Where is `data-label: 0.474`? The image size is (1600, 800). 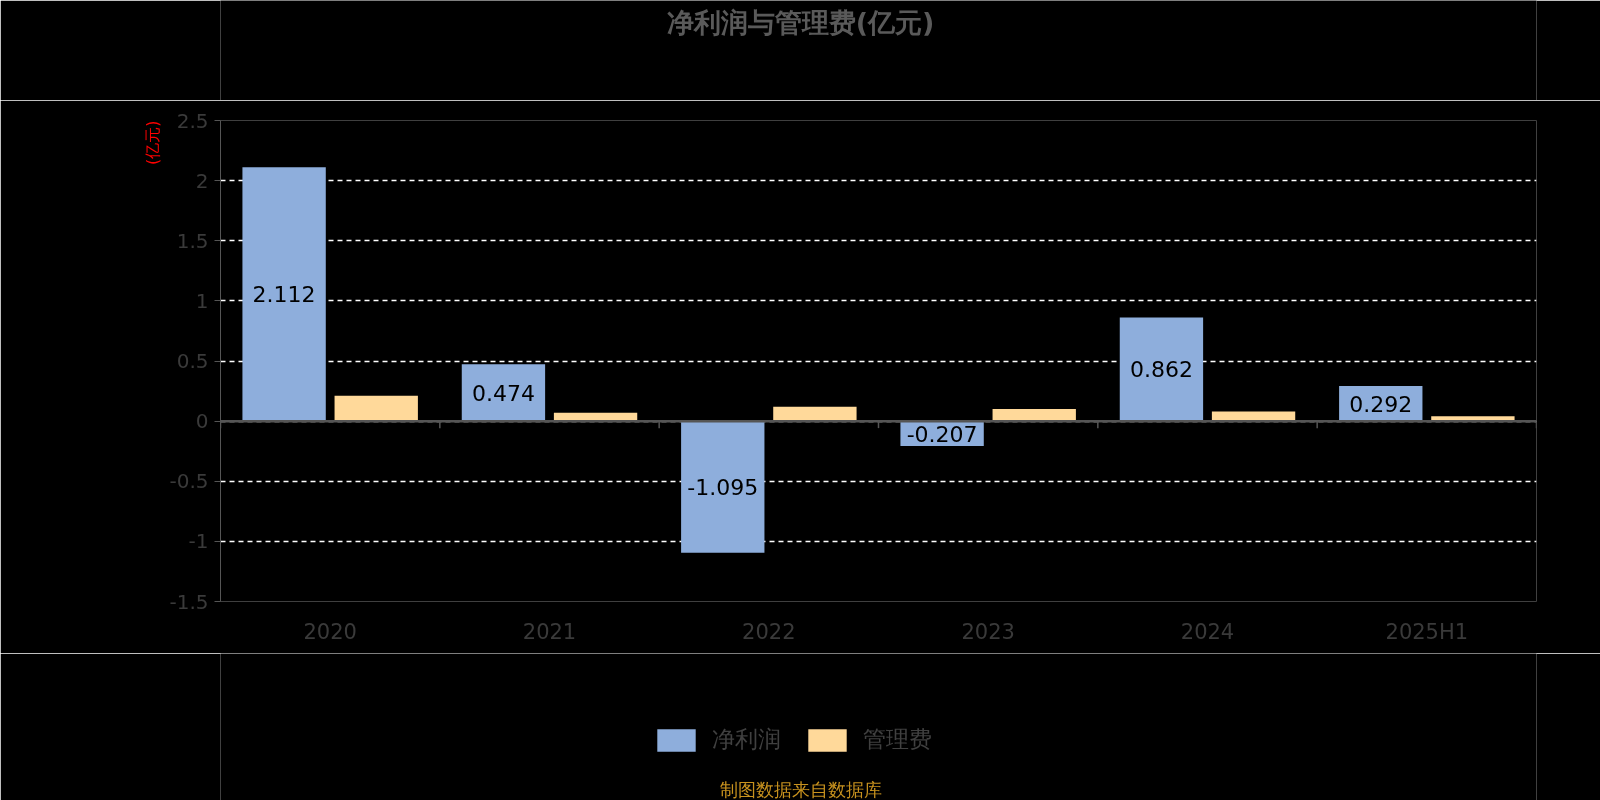 data-label: 0.474 is located at coordinates (503, 393).